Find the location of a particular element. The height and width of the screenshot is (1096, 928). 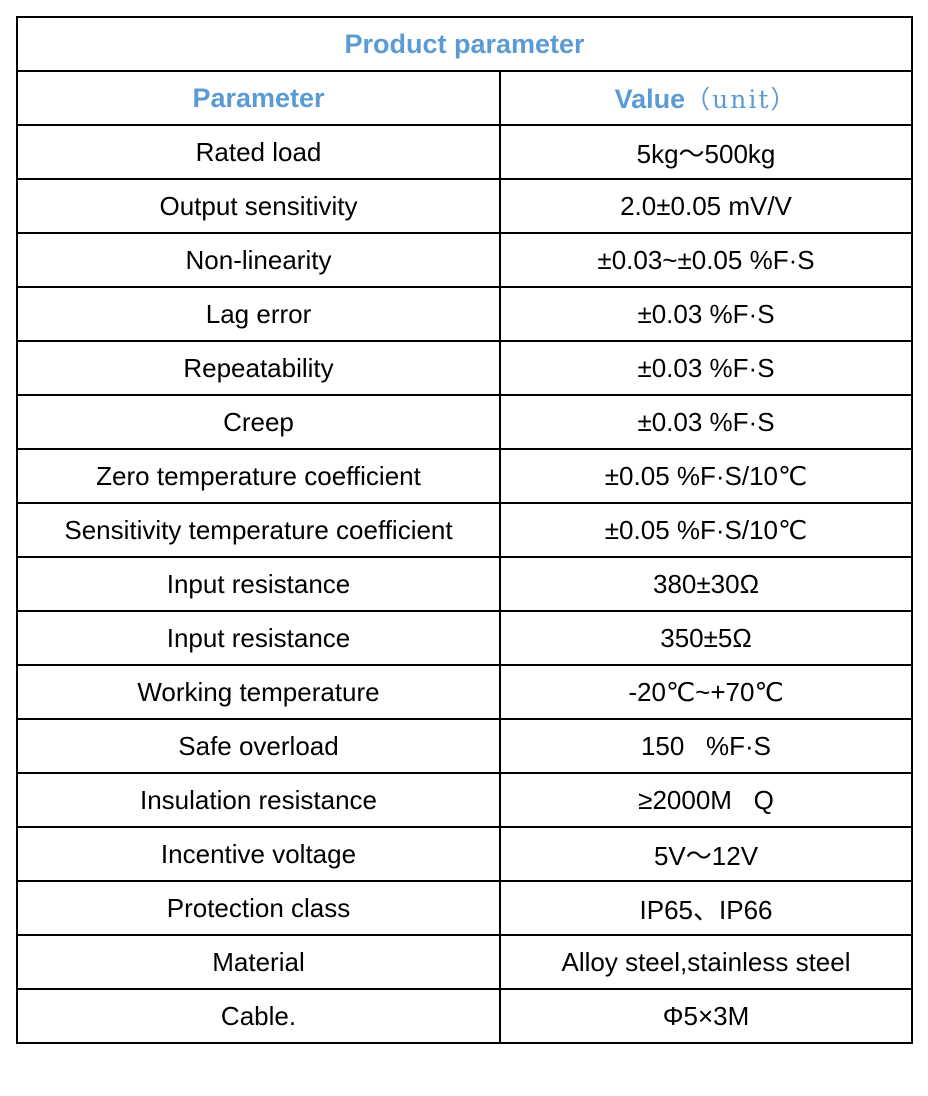

parameter-cell: Creep is located at coordinates (258, 422).